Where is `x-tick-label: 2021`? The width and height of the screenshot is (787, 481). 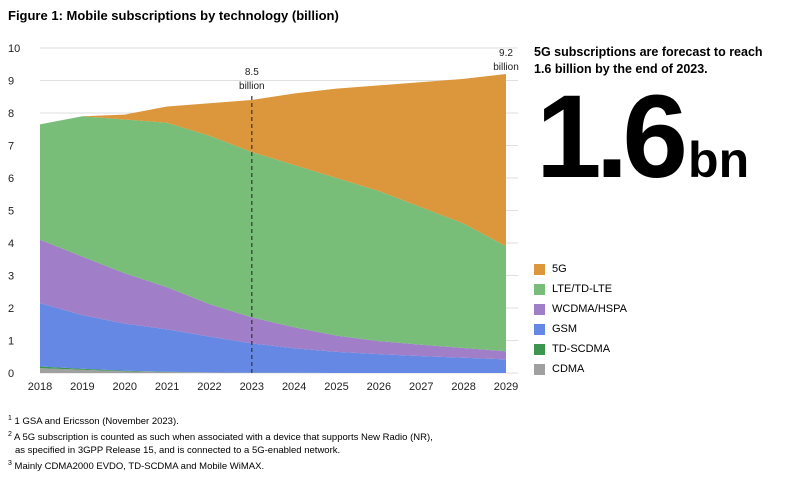 x-tick-label: 2021 is located at coordinates (167, 387).